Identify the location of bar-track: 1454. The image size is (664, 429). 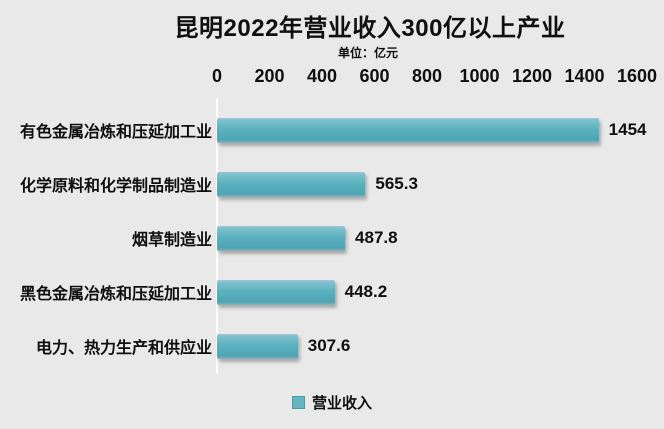
(440, 130).